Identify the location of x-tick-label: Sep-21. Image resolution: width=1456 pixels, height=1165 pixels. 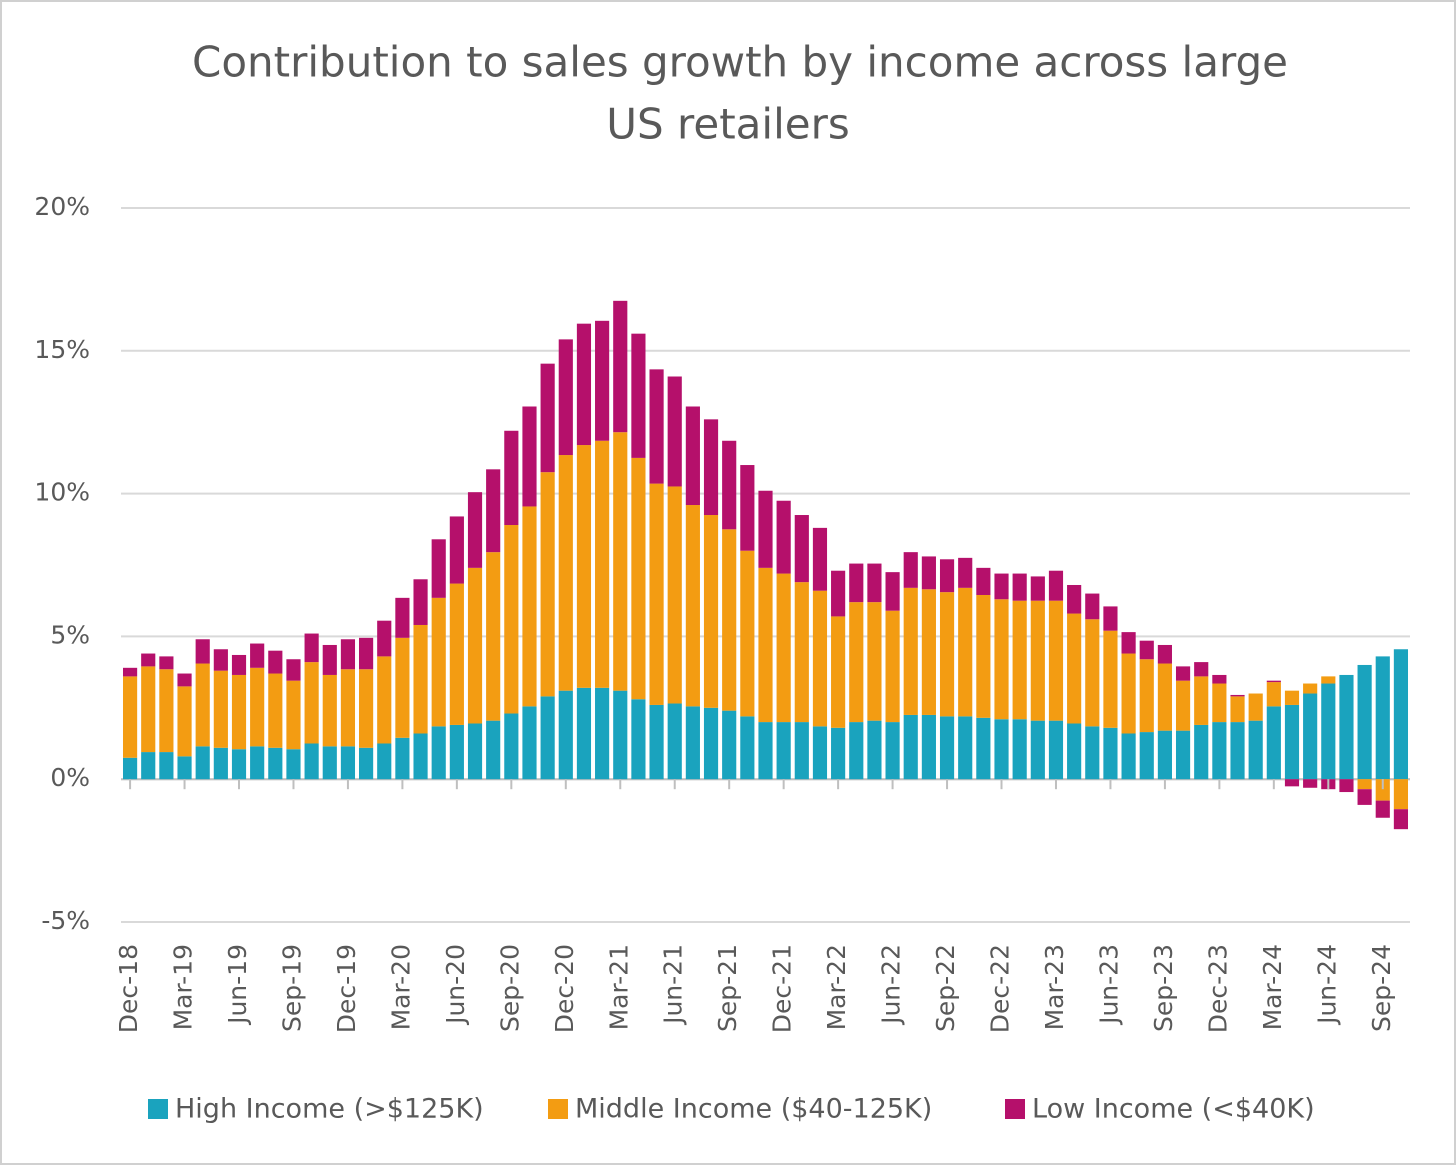
(727, 988).